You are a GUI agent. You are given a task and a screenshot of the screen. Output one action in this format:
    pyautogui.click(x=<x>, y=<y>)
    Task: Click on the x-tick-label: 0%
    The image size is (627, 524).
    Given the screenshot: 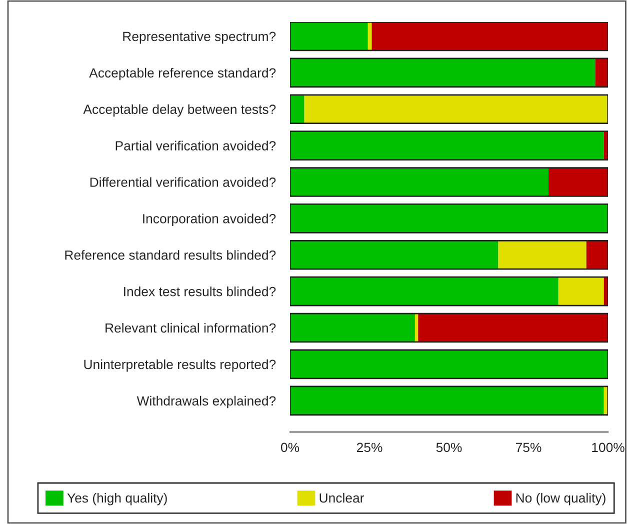 What is the action you would take?
    pyautogui.click(x=290, y=447)
    